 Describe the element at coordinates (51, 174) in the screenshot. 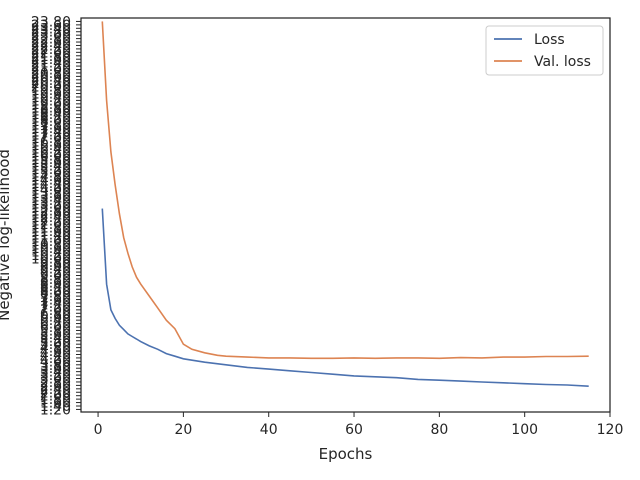

I see `y-tick-label: 15.00` at that location.